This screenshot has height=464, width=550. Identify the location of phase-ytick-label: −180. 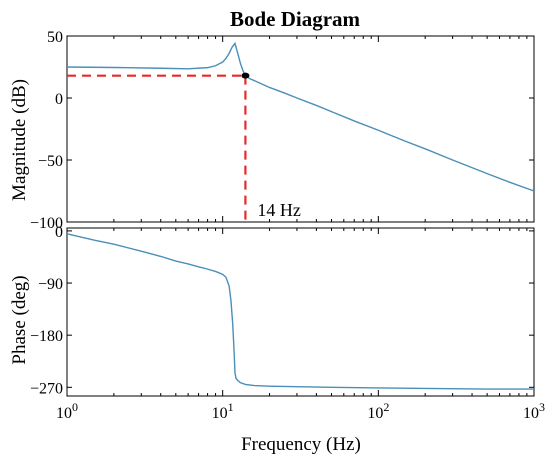
(46, 336).